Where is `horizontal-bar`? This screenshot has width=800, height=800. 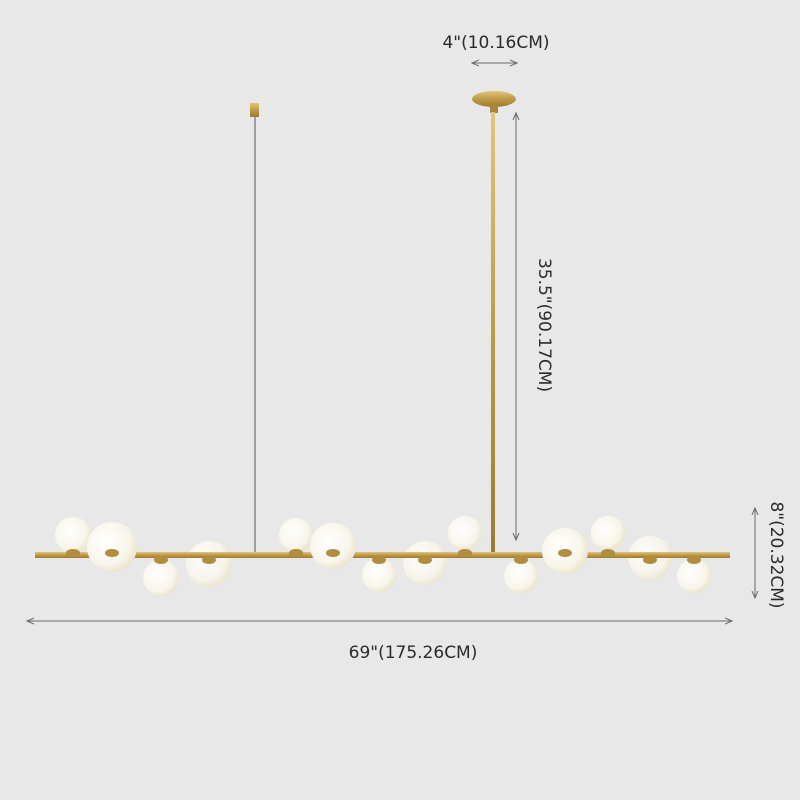
horizontal-bar is located at coordinates (382, 555).